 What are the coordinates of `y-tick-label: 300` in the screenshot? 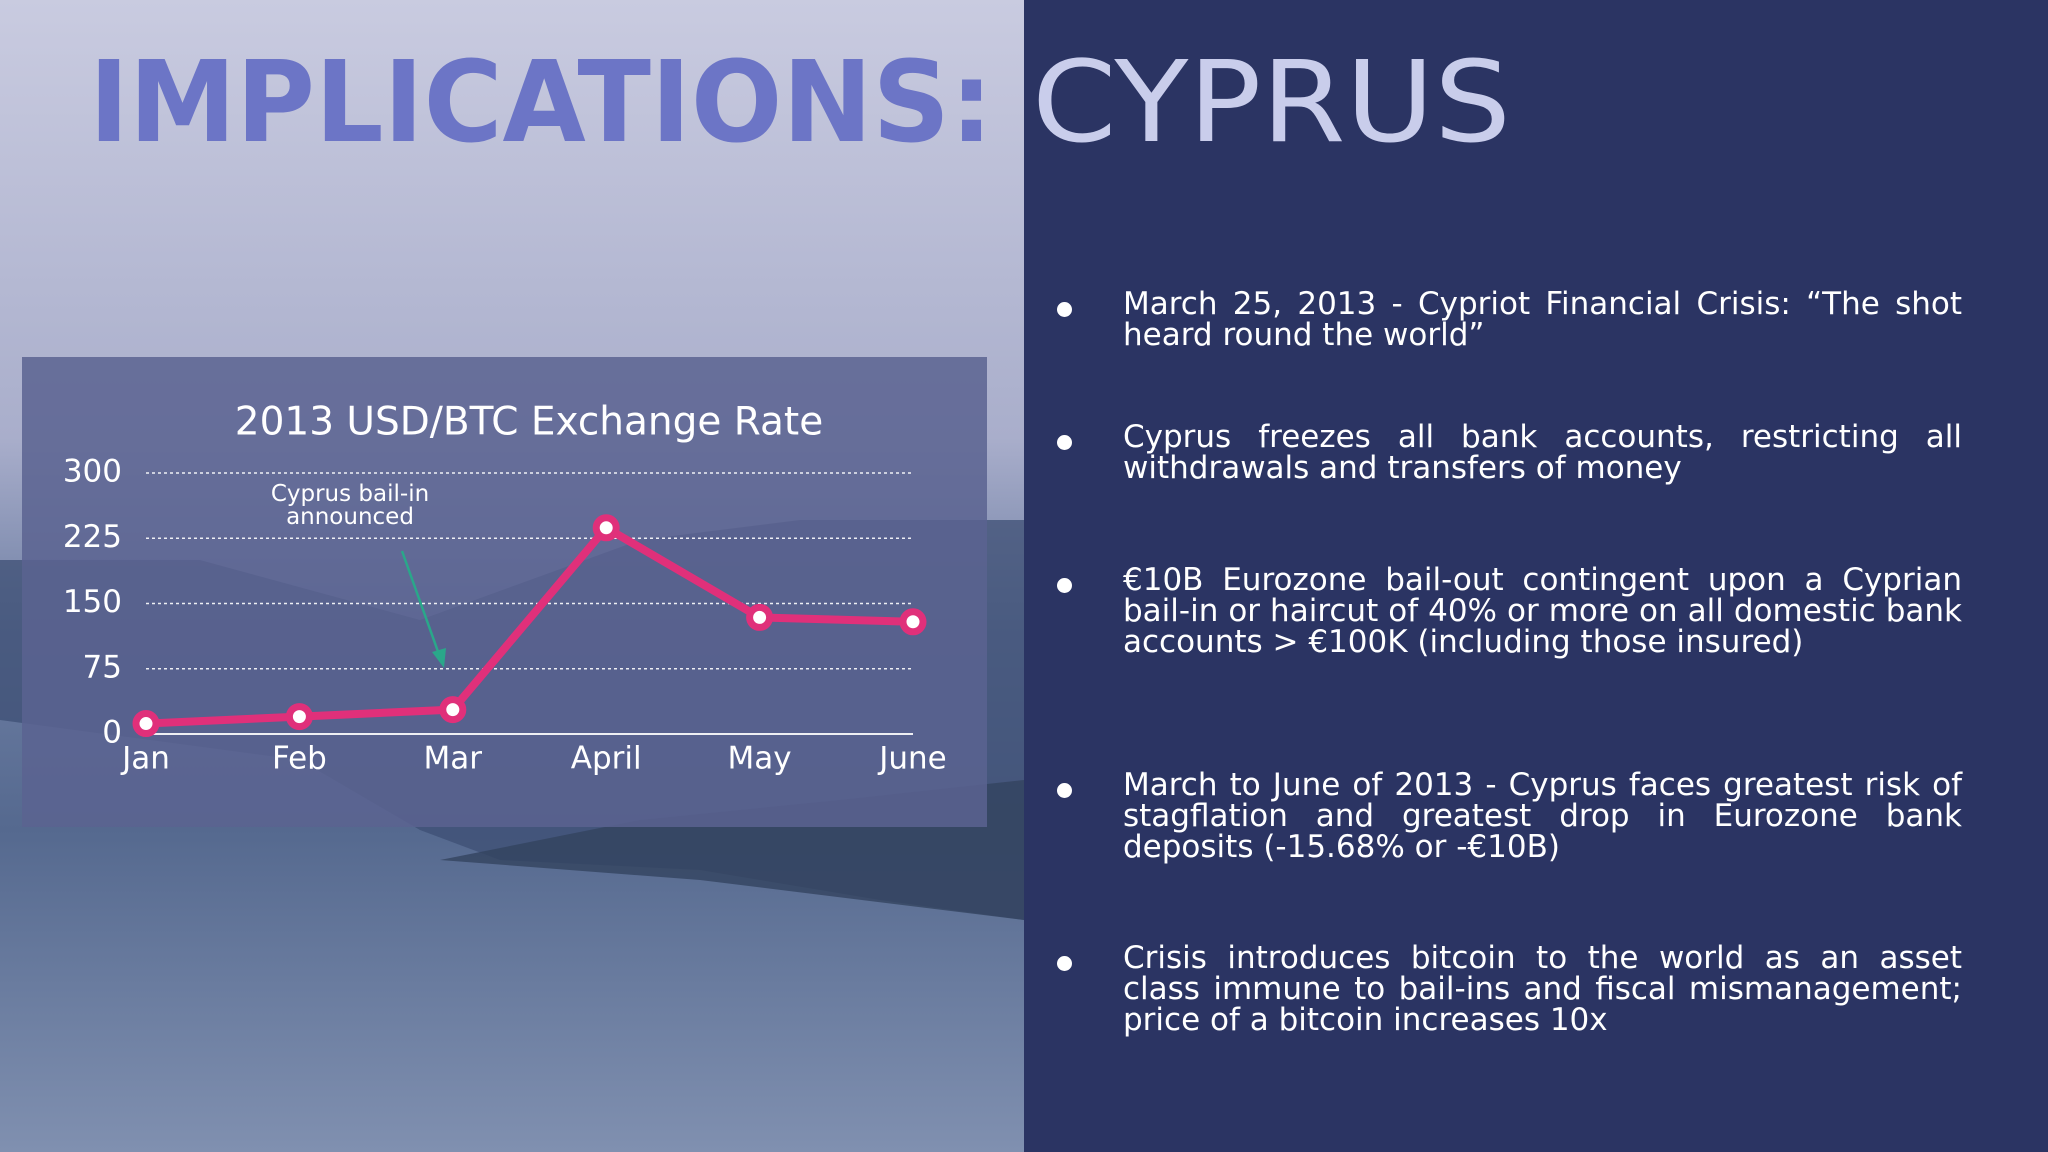 It's located at (92, 472).